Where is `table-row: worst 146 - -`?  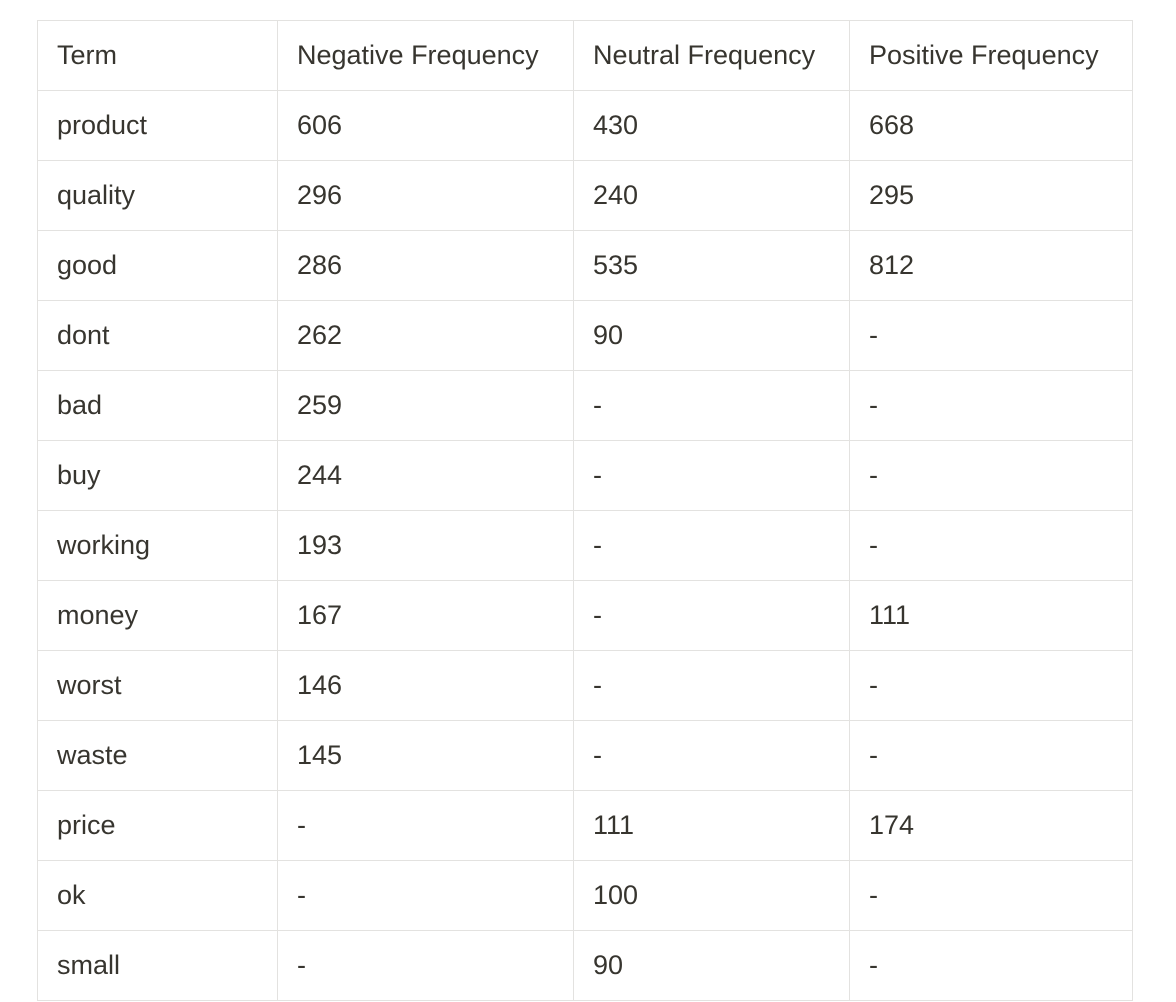
table-row: worst 146 - - is located at coordinates (585, 685).